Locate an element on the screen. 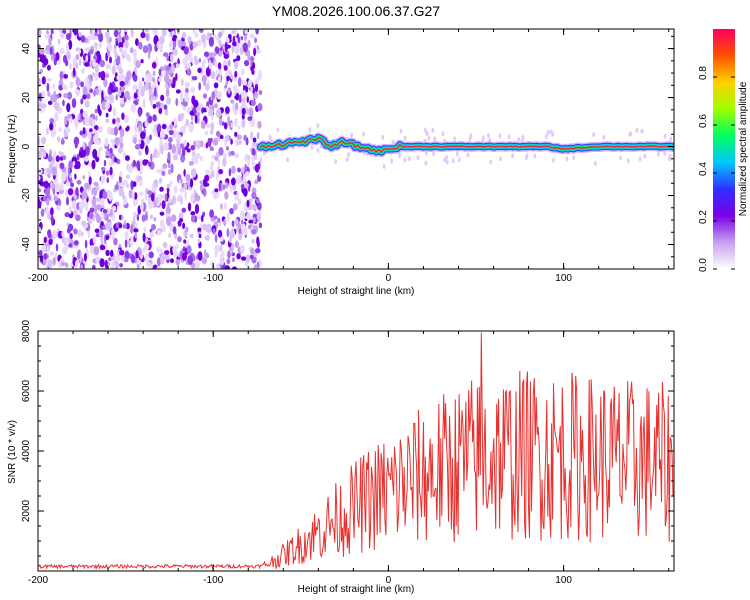 This screenshot has width=750, height=600. colorbar-tick-label: 0.2 is located at coordinates (703, 217).